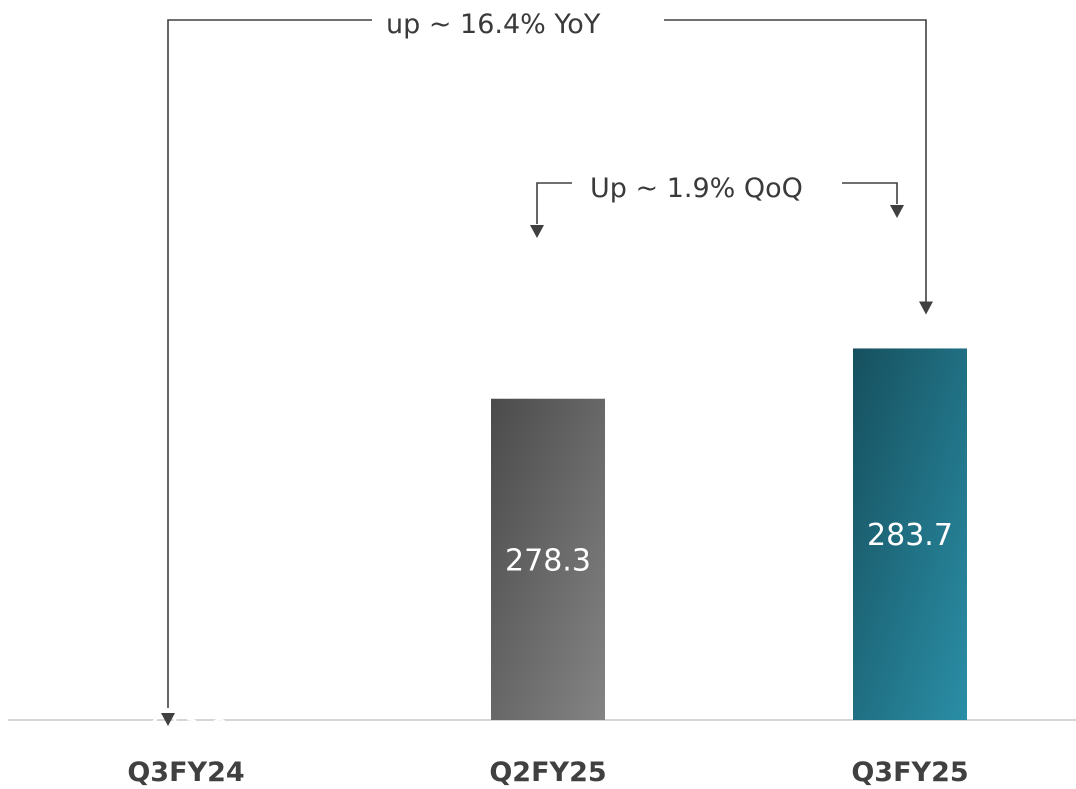  I want to click on qoq-arrowhead-left, so click(537, 231).